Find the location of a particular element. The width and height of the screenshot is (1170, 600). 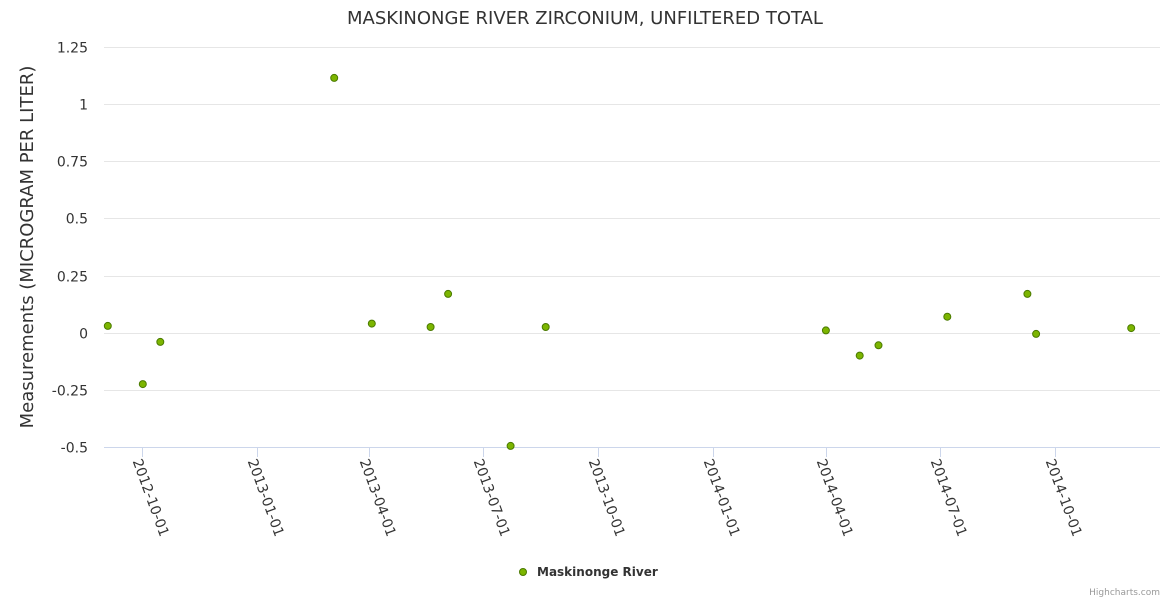

legend: Maskinonge River is located at coordinates (588, 572).